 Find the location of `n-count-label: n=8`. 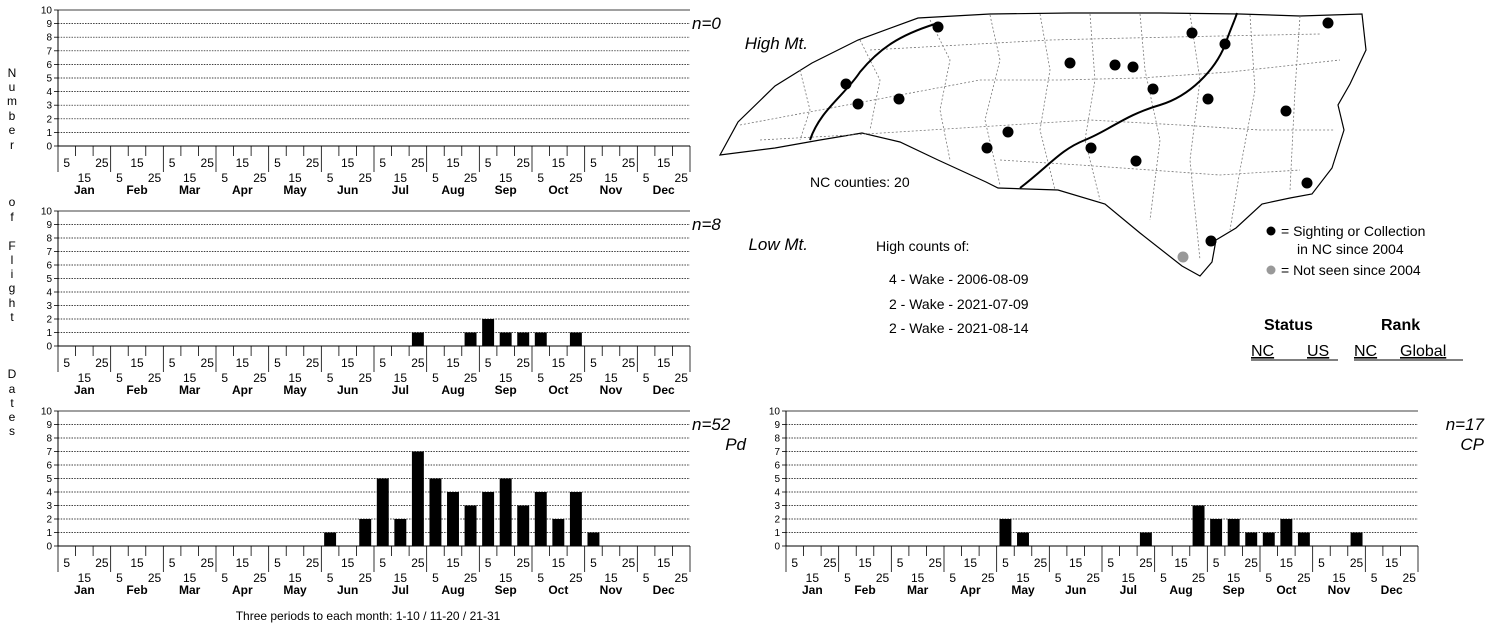

n-count-label: n=8 is located at coordinates (706, 224).